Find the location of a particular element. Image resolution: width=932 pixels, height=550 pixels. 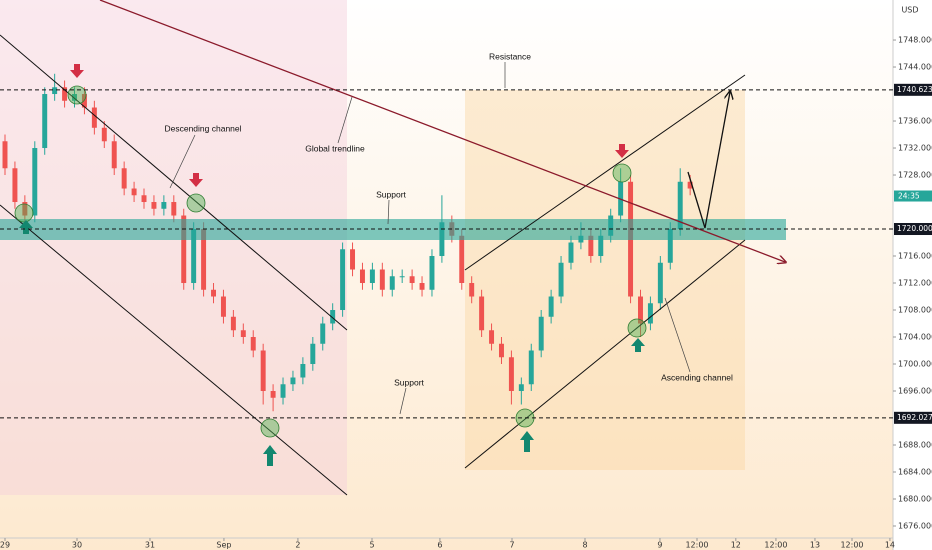

projection-arrow is located at coordinates (708, 160).